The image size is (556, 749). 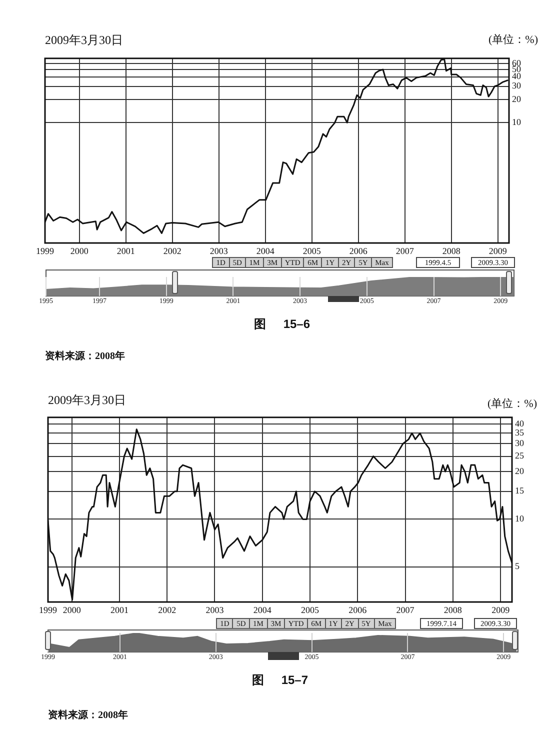 I want to click on y-tick-label: 25, so click(x=519, y=455).